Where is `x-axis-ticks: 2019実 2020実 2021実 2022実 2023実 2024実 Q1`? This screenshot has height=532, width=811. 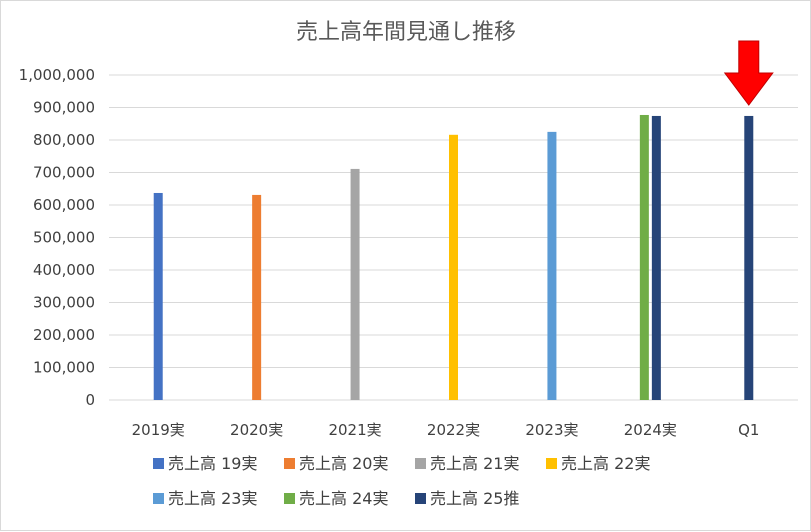
x-axis-ticks: 2019実 2020実 2021実 2022実 2023実 2024実 Q1 is located at coordinates (446, 430).